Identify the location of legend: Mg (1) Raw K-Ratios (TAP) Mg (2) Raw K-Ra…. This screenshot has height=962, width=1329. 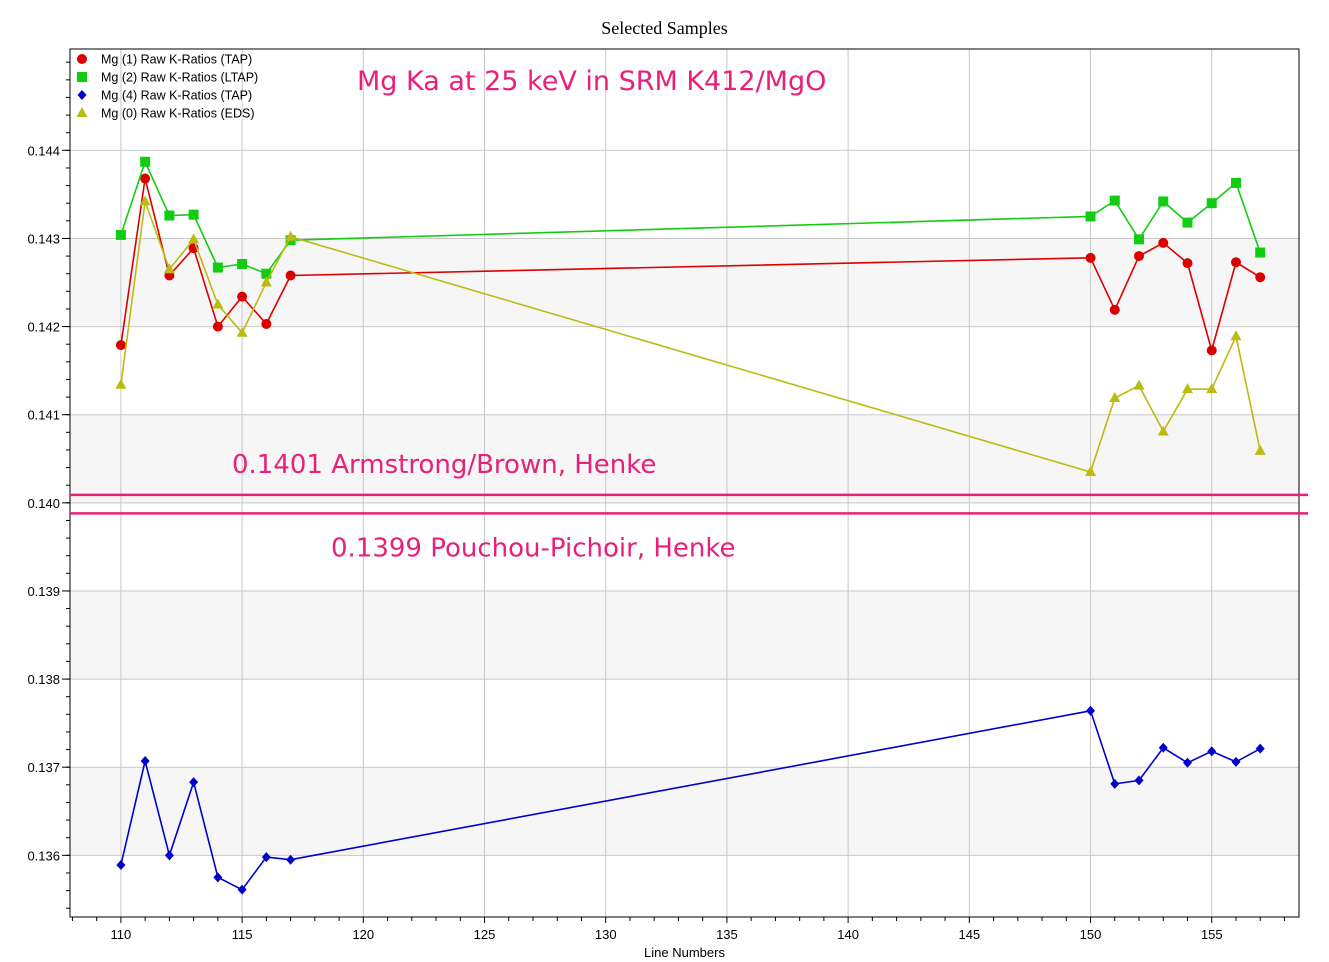
(167, 87).